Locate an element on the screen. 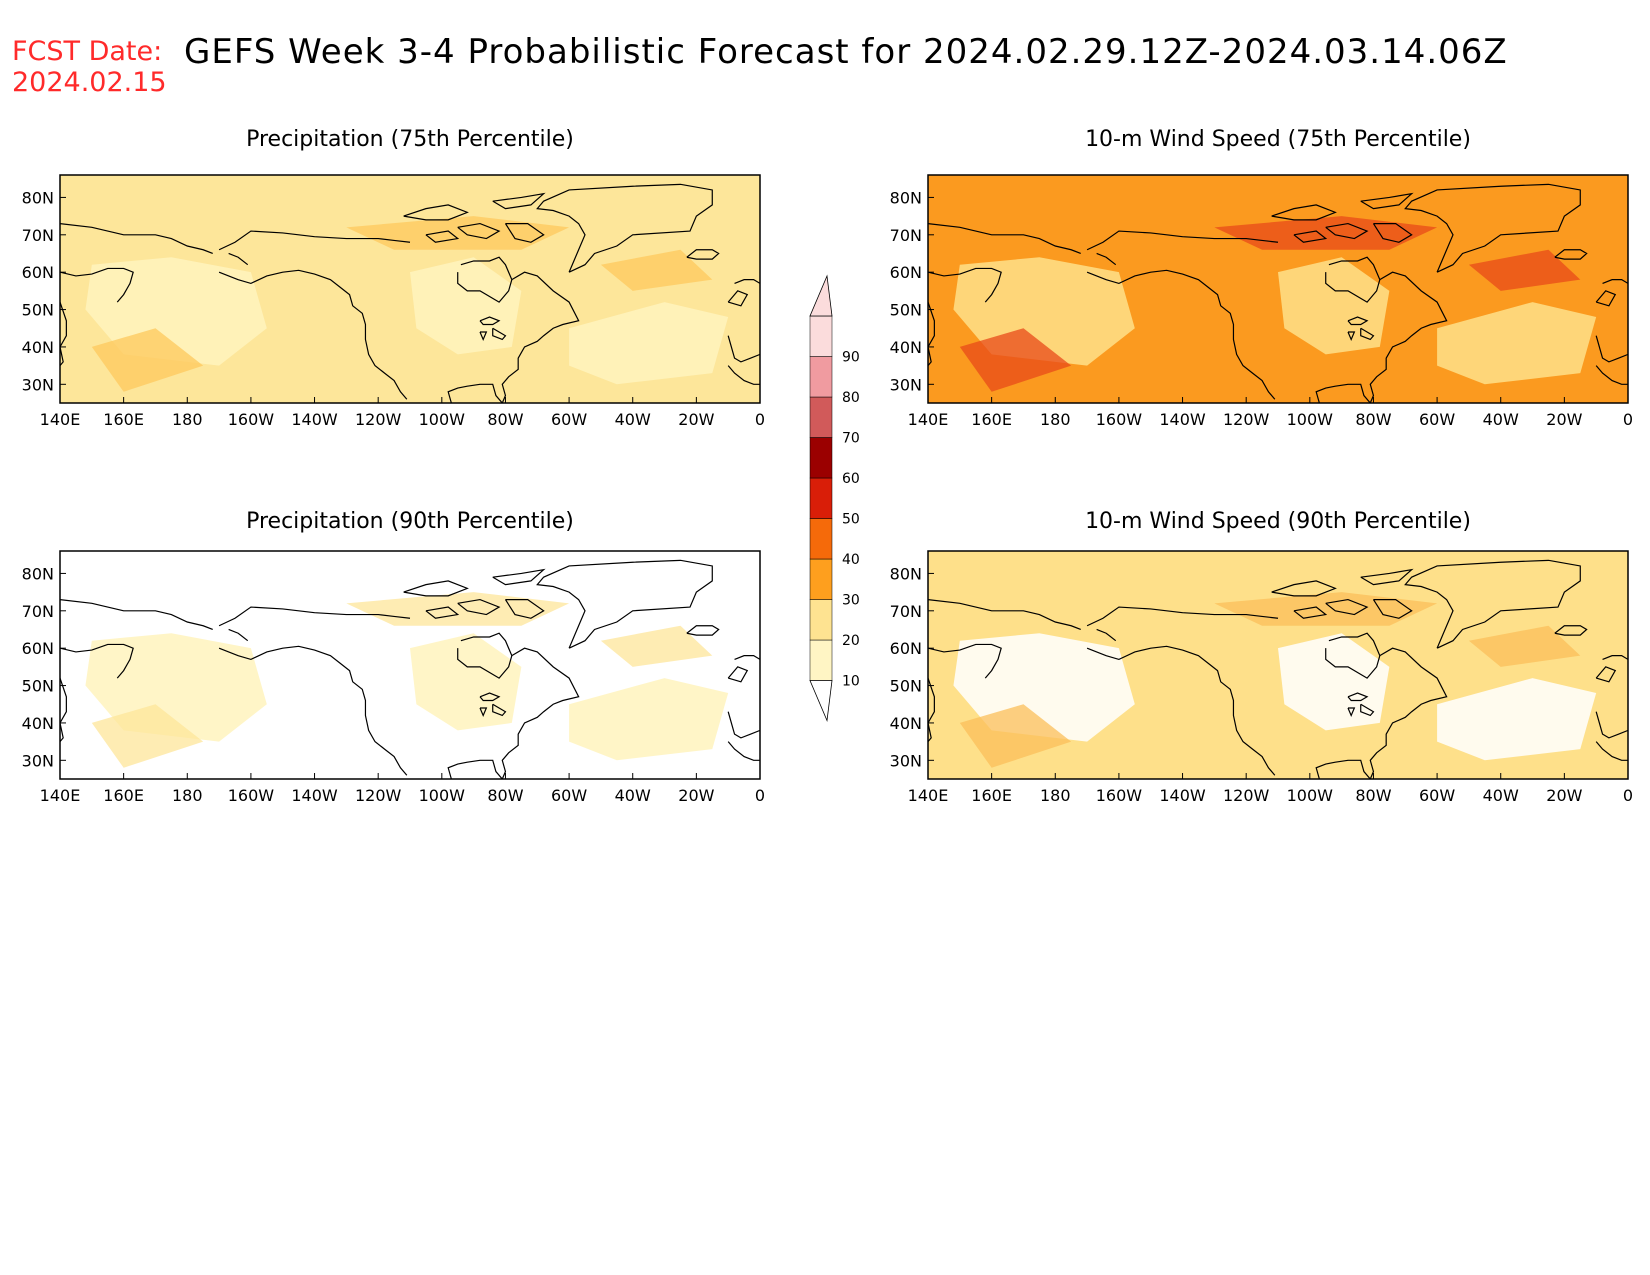 The width and height of the screenshot is (1650, 1275). forecast-date-label: FCST Date: 2024.02.15 is located at coordinates (89, 67).